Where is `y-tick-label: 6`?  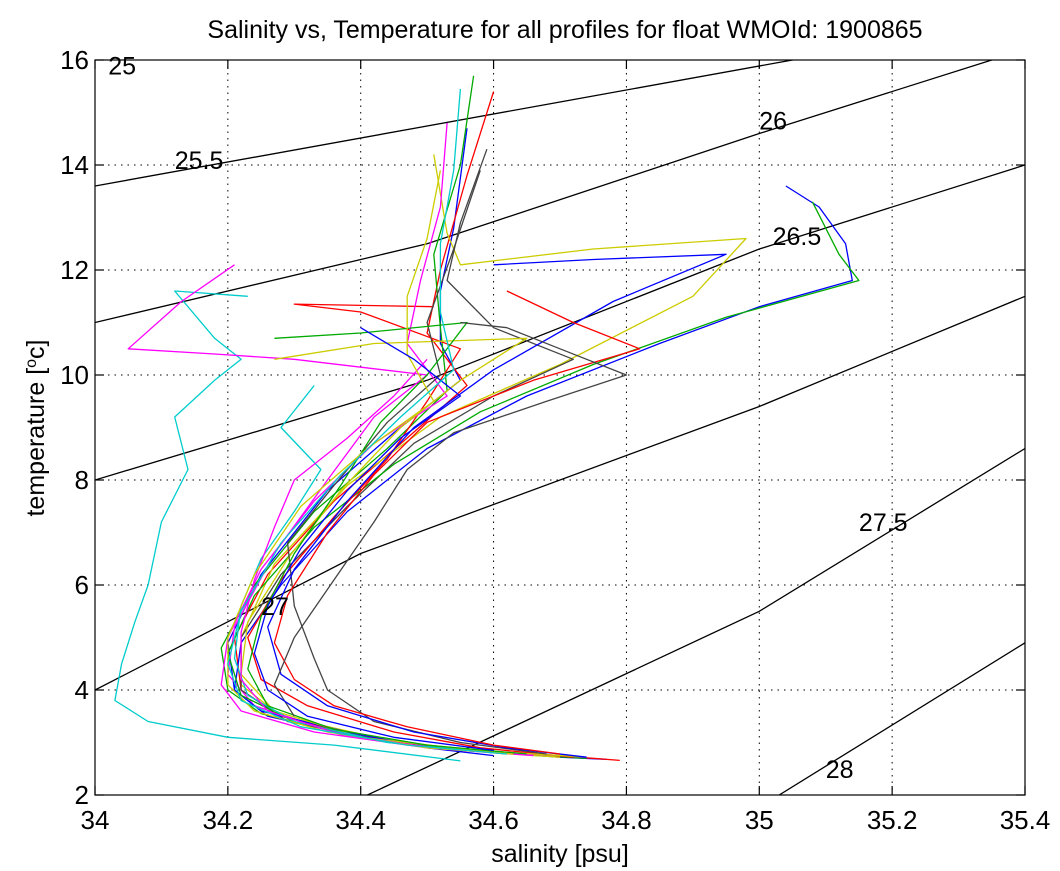 y-tick-label: 6 is located at coordinates (82, 585).